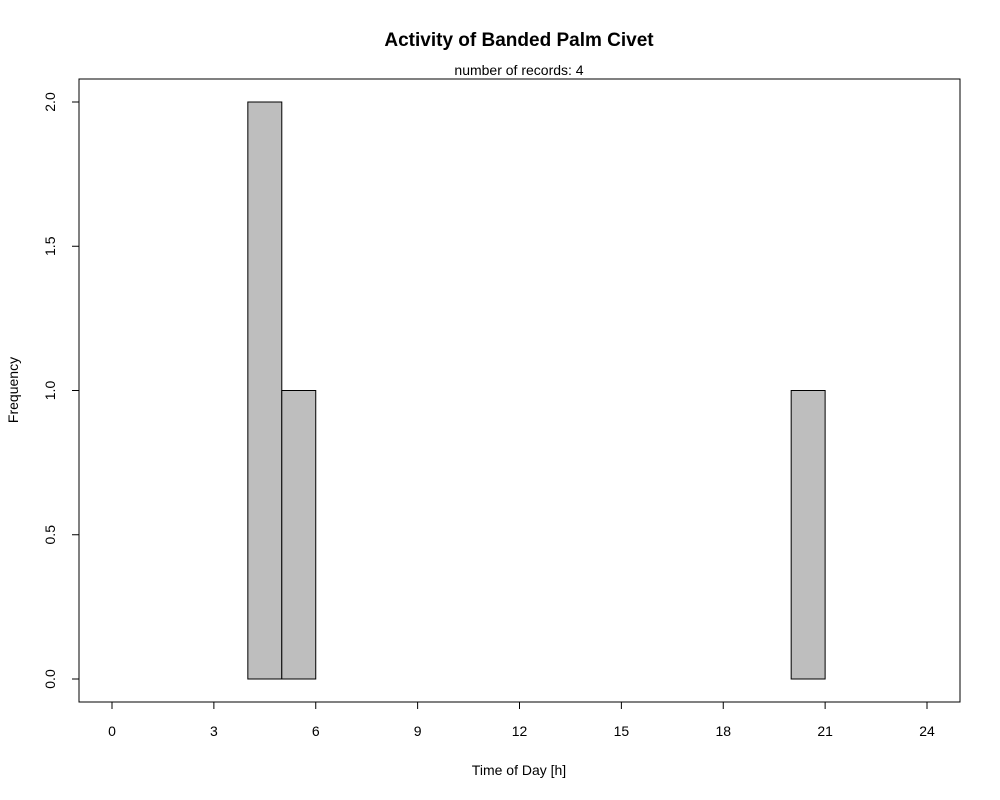 This screenshot has height=800, width=1000. Describe the element at coordinates (418, 731) in the screenshot. I see `x-tick-label: 9` at that location.